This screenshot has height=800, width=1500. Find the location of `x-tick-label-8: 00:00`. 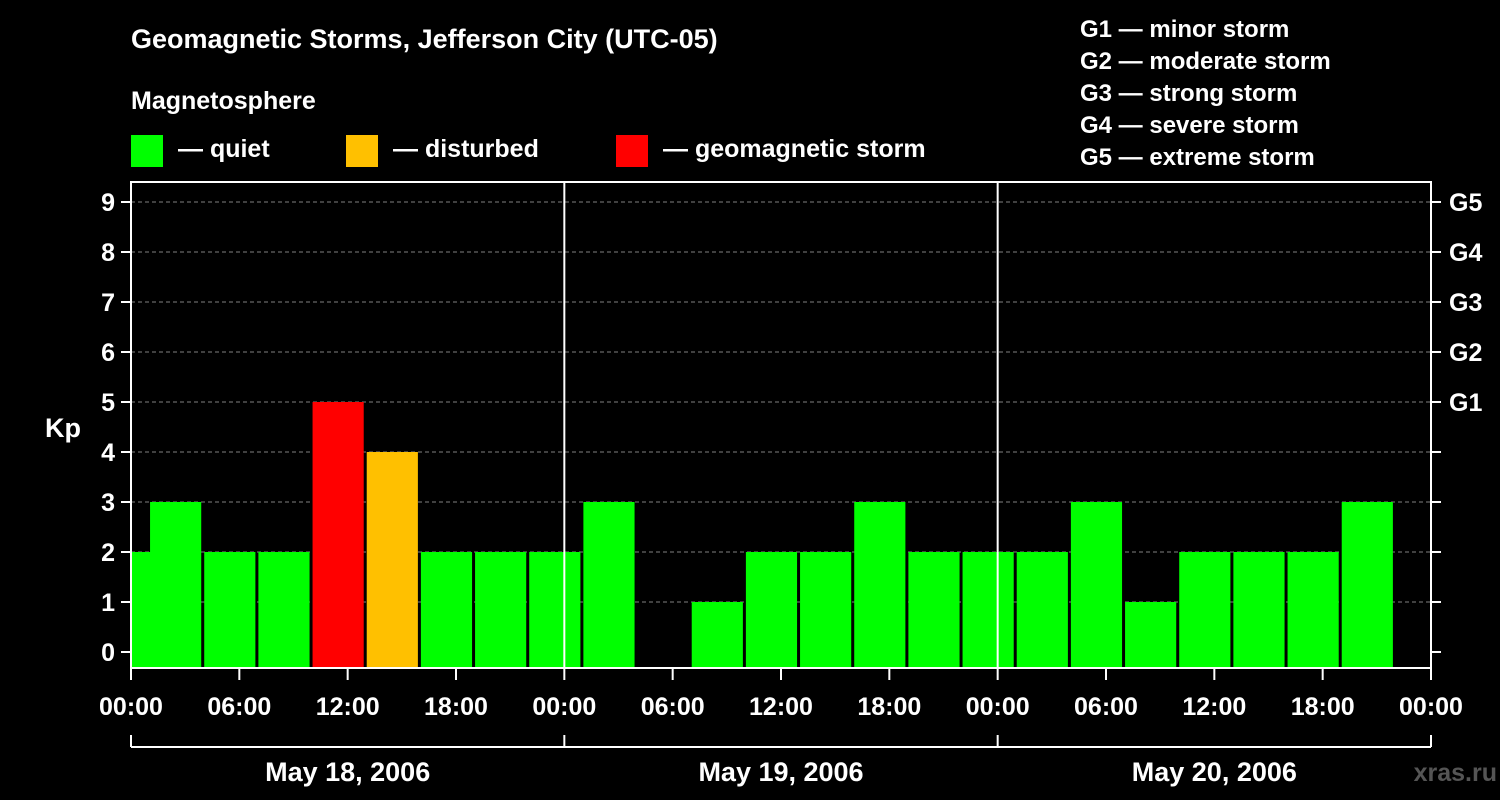

x-tick-label-8: 00:00 is located at coordinates (998, 707).